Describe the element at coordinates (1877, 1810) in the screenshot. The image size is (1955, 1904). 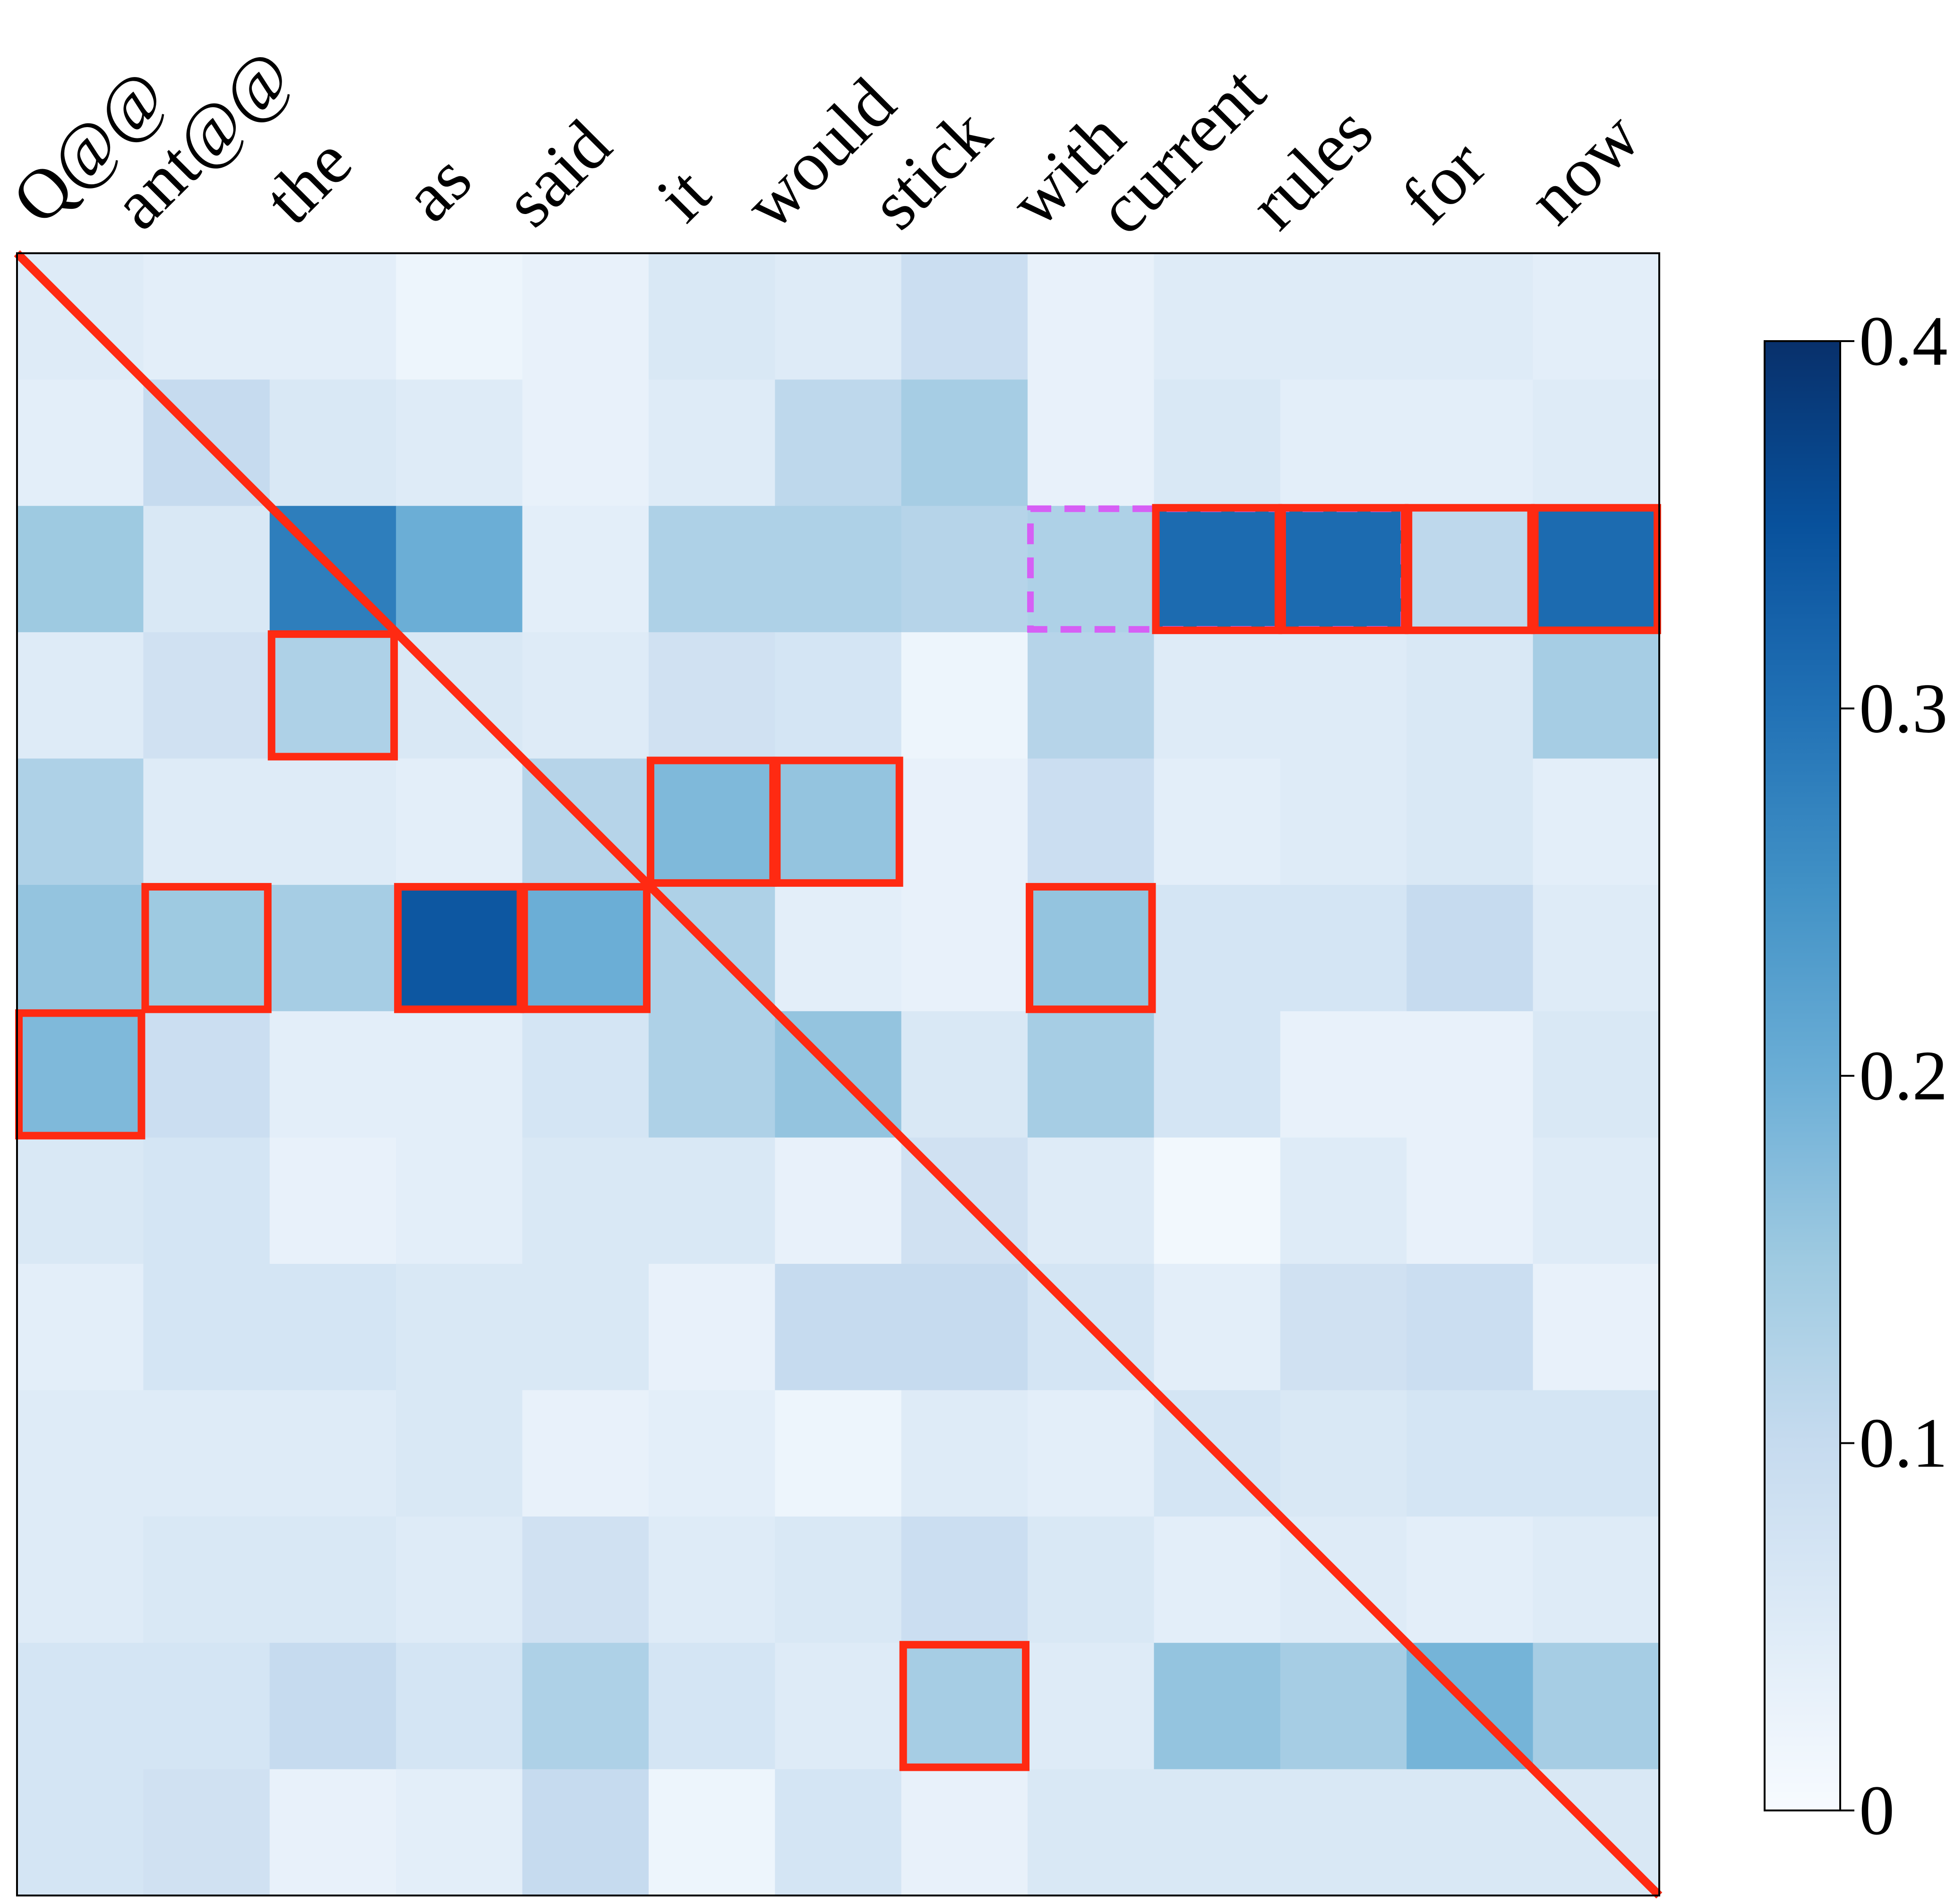
I see `colorbar-tick-label: 0` at that location.